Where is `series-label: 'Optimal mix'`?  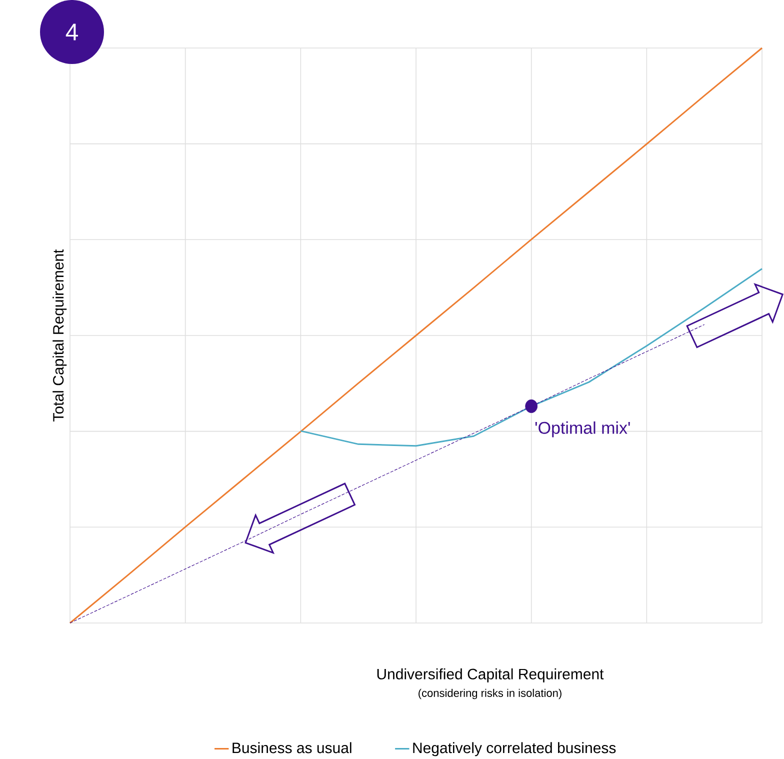 series-label: 'Optimal mix' is located at coordinates (582, 429).